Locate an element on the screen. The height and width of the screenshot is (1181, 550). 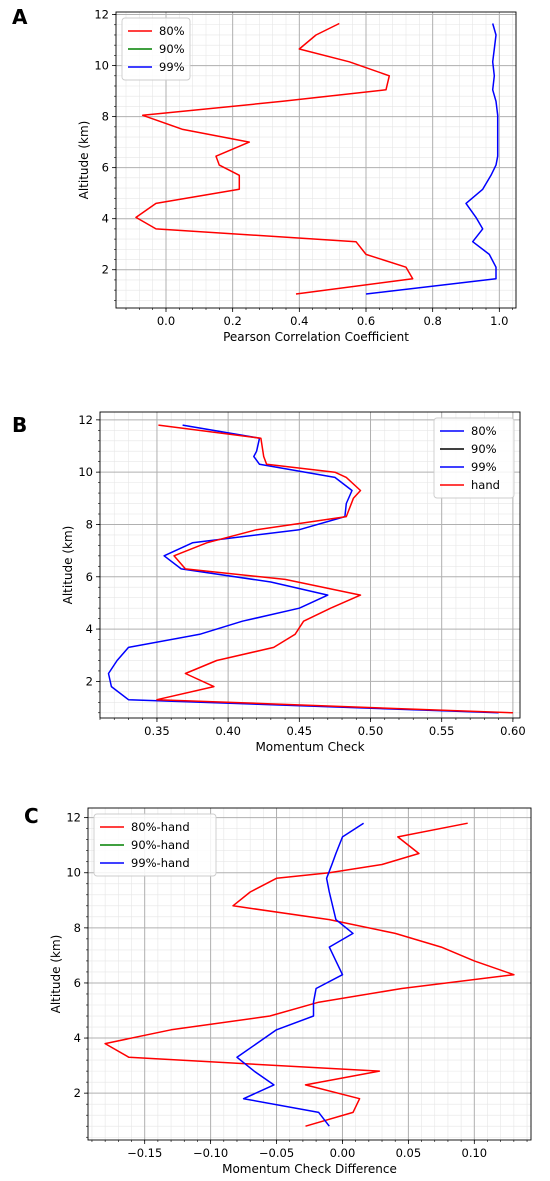
x-tick-label: 0.00 is located at coordinates (343, 1153).